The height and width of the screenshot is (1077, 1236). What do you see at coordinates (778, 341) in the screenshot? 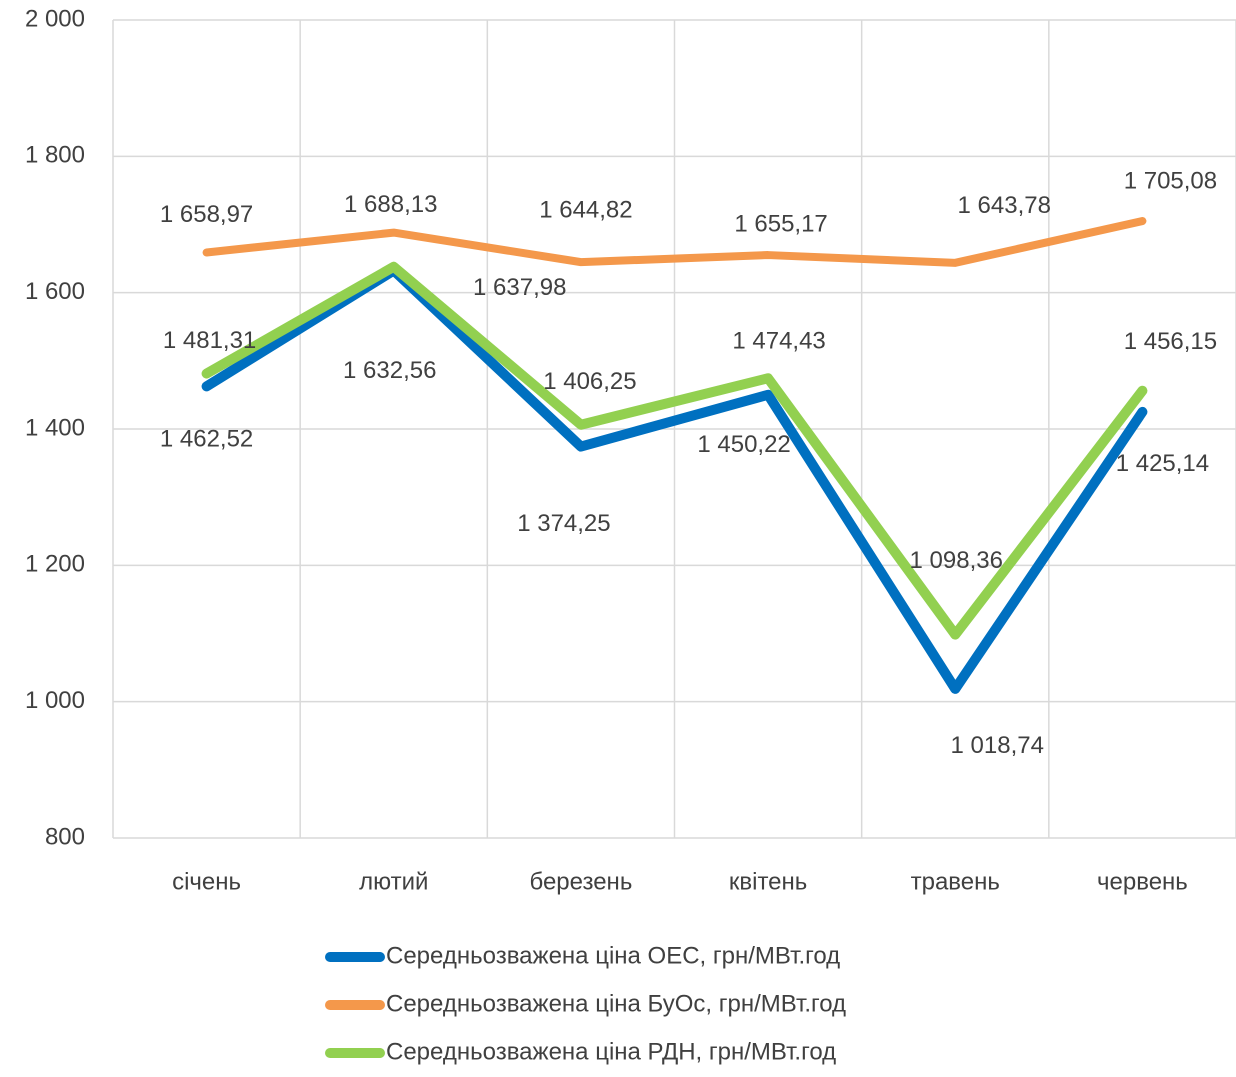
I see `data-label: 1 474,43` at bounding box center [778, 341].